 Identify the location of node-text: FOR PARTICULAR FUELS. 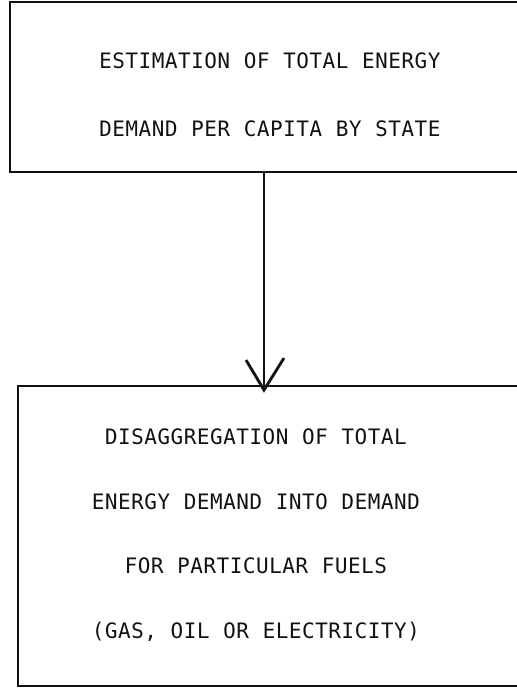
(256, 566).